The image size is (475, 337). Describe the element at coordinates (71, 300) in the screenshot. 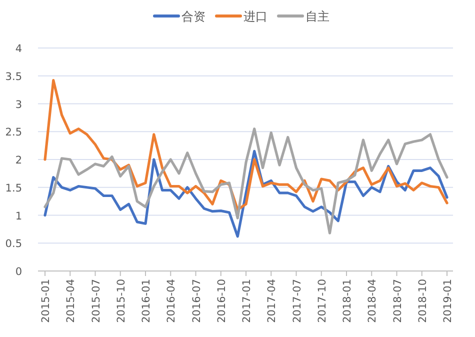

I see `x-tick-label: 2015-04` at that location.